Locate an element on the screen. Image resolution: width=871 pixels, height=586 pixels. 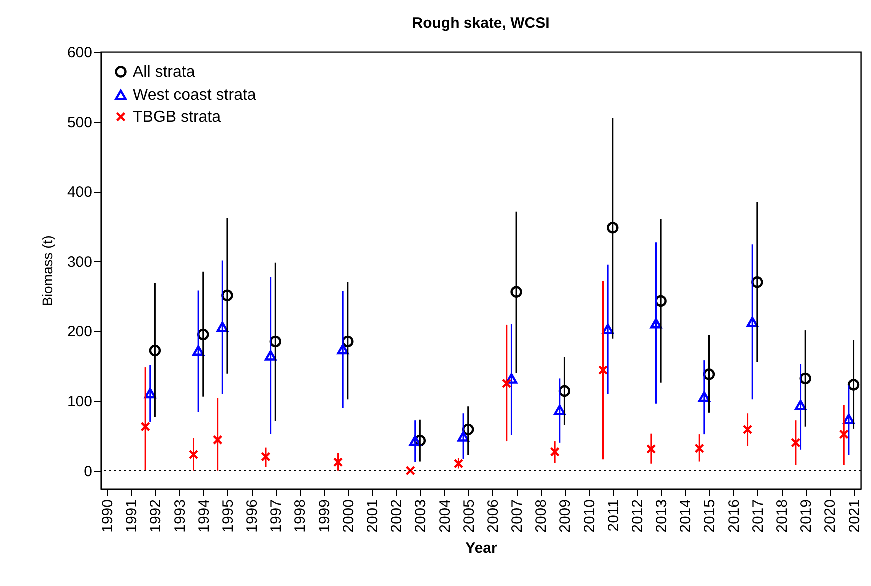
x-tick-label: 2020 is located at coordinates (831, 516).